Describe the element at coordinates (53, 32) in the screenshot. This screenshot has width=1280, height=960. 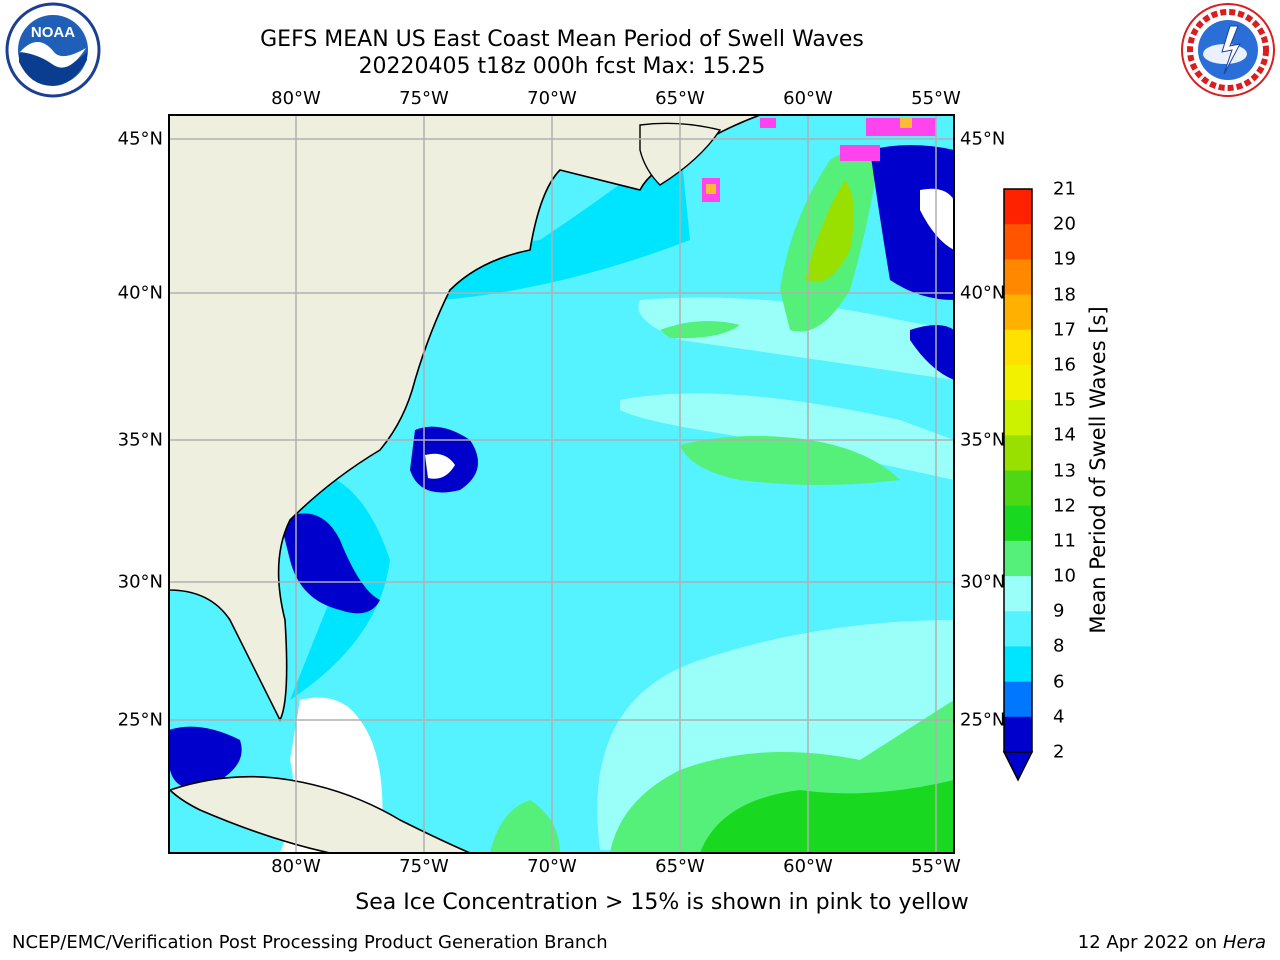
I see `svg-text: NOAA` at that location.